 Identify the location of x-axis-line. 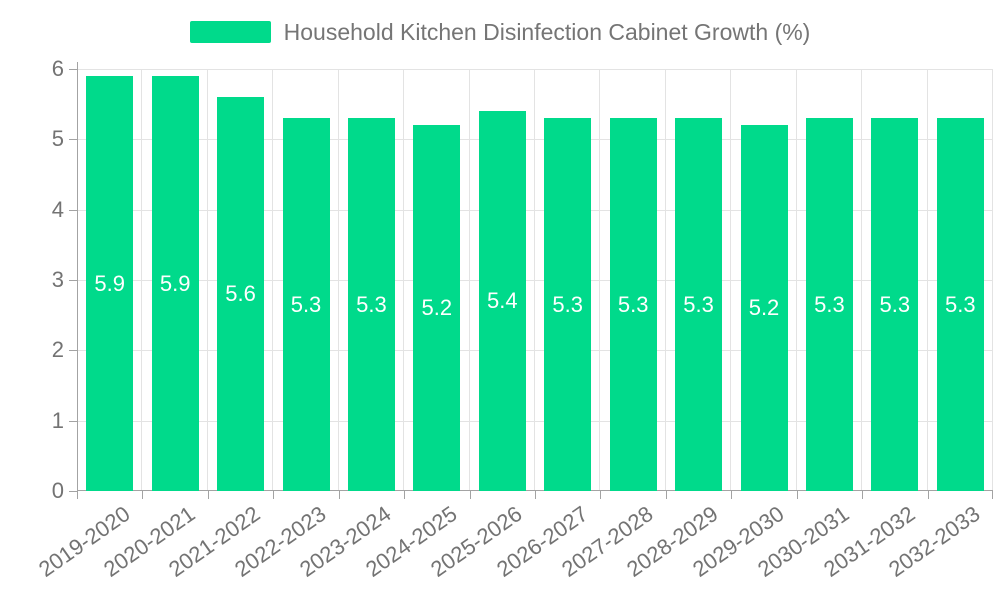
(535, 490).